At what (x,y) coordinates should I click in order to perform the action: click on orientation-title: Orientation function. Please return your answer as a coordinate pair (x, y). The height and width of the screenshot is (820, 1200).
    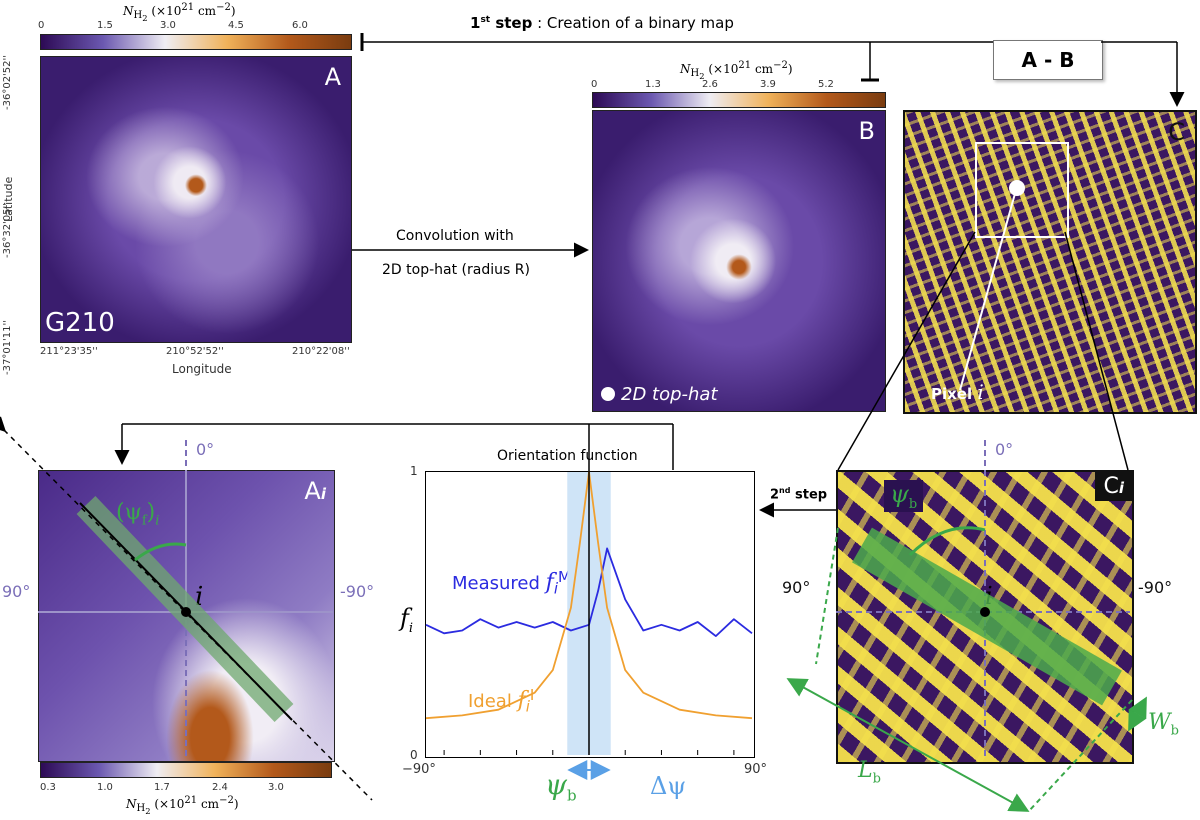
    Looking at the image, I should click on (567, 456).